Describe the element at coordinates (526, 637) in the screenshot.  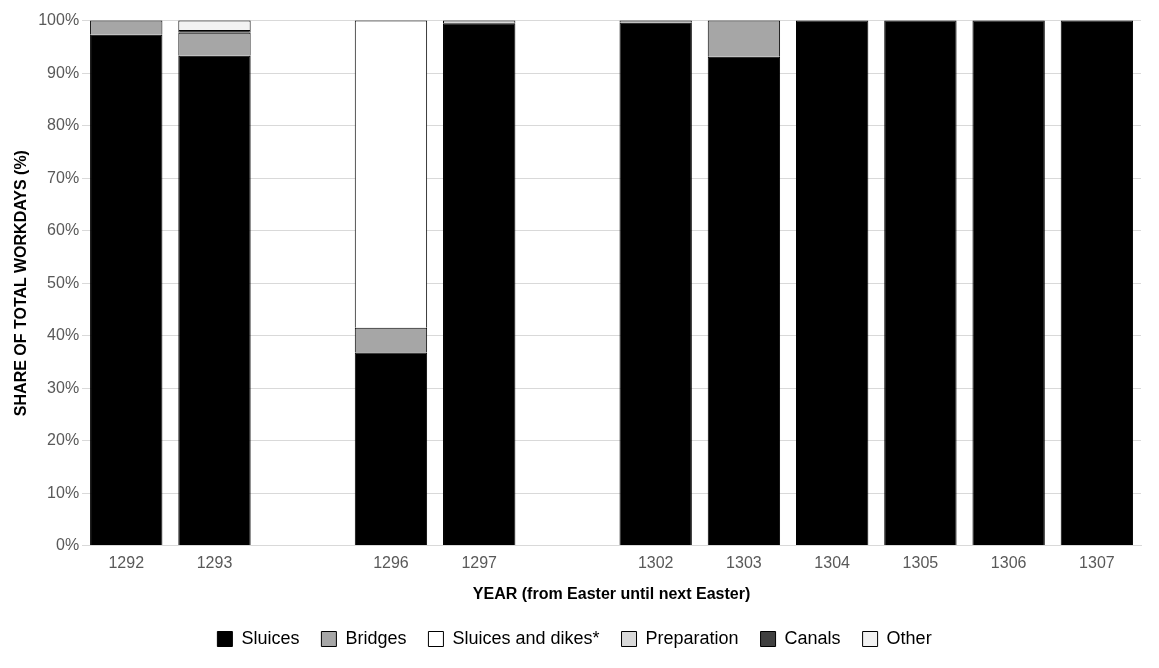
I see `legend-label: Sluices and dikes*` at that location.